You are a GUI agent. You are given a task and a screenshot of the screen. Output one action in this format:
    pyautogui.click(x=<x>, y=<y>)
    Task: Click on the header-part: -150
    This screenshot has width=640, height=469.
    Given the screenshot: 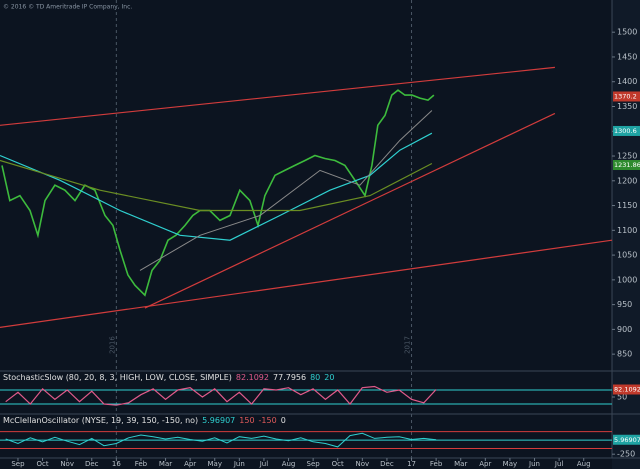 What is the action you would take?
    pyautogui.click(x=268, y=420)
    